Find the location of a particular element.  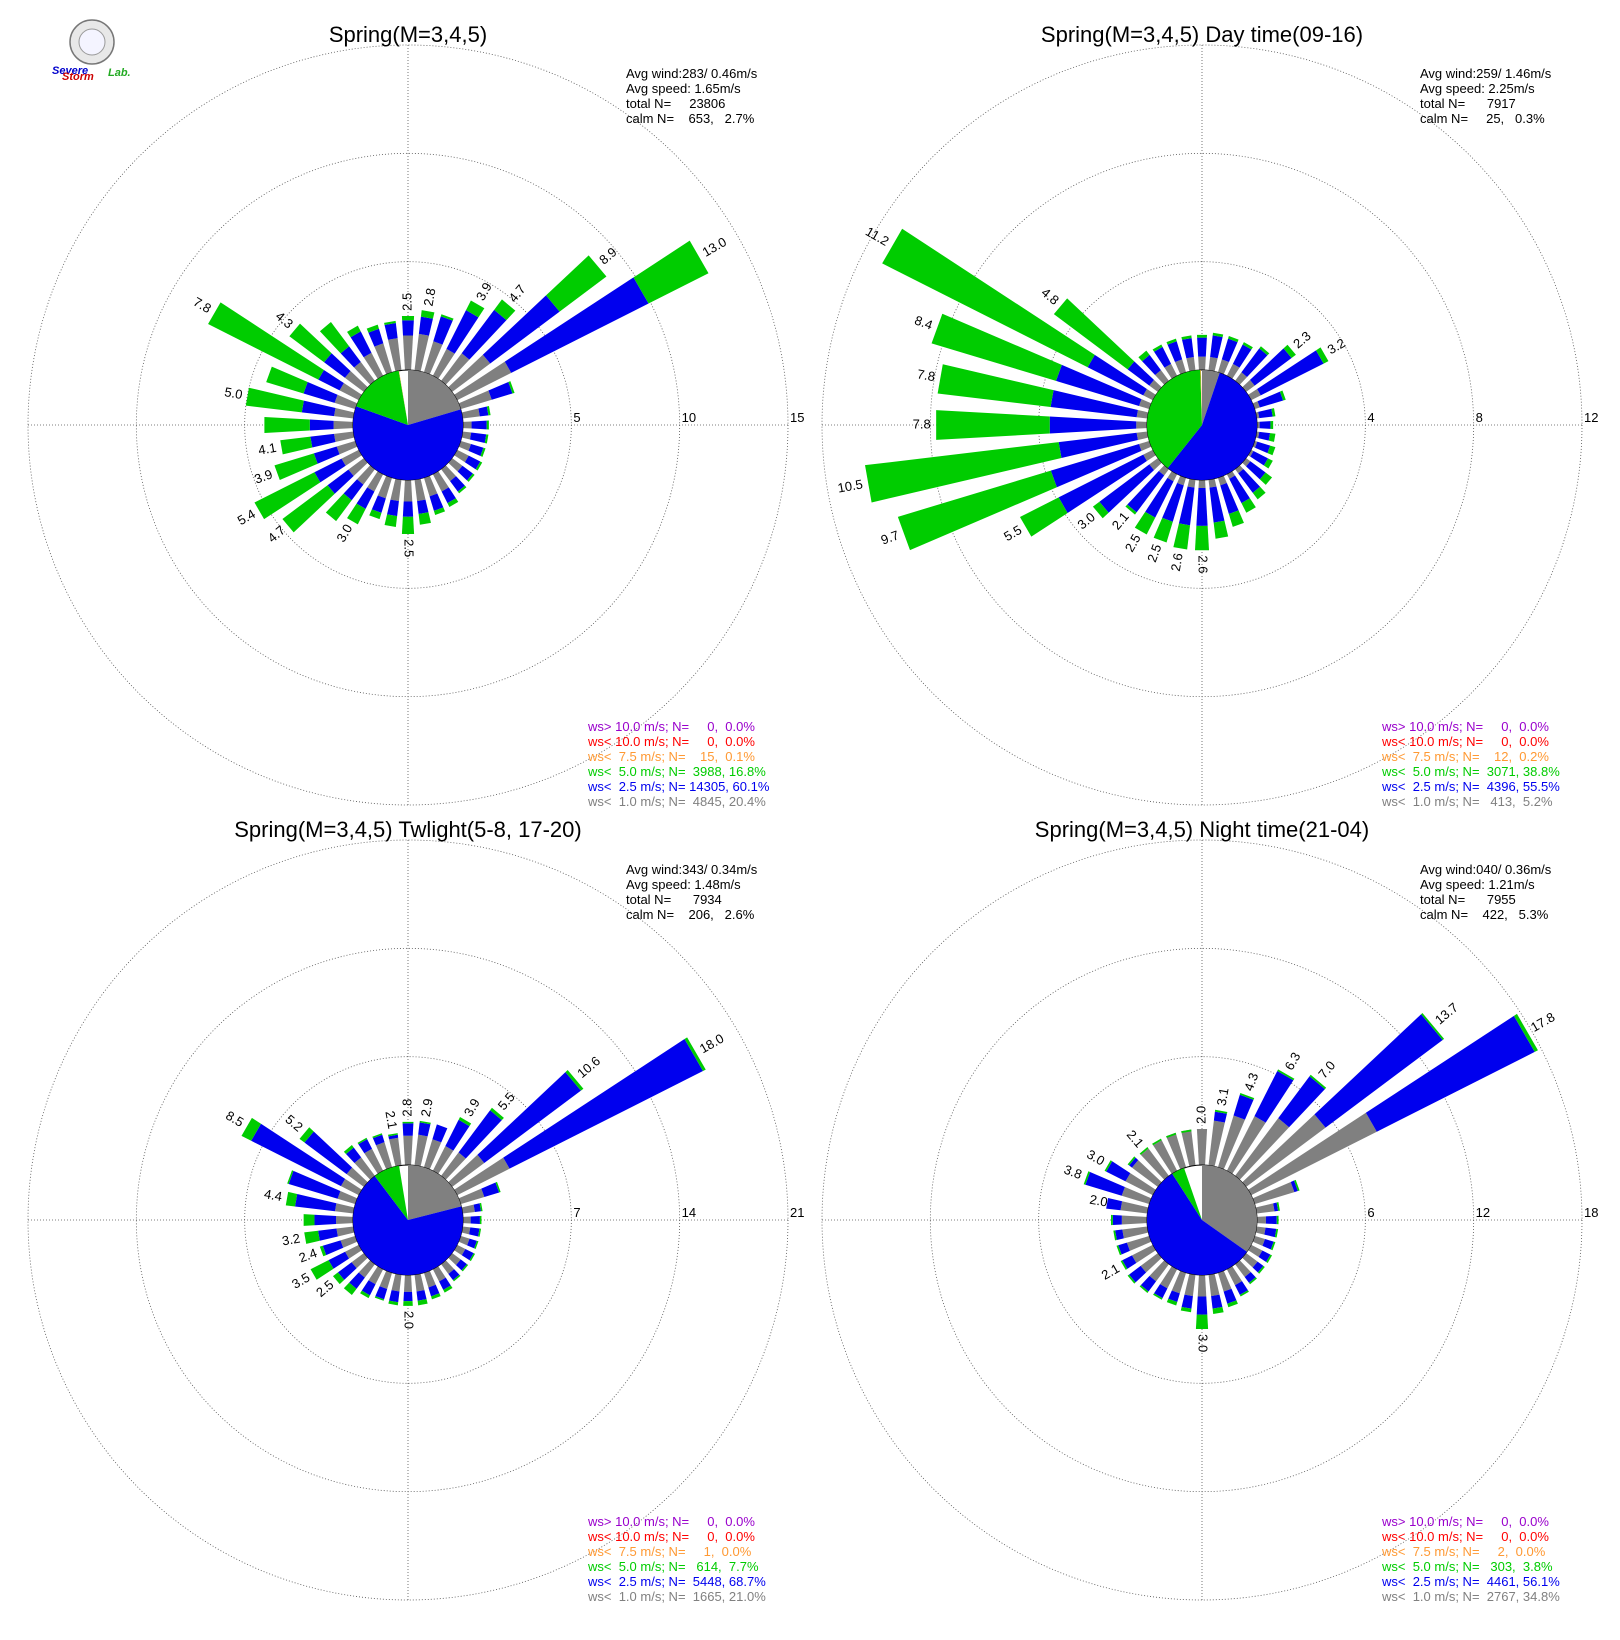

petal-peak-label: 2.1 is located at coordinates (1110, 1272).